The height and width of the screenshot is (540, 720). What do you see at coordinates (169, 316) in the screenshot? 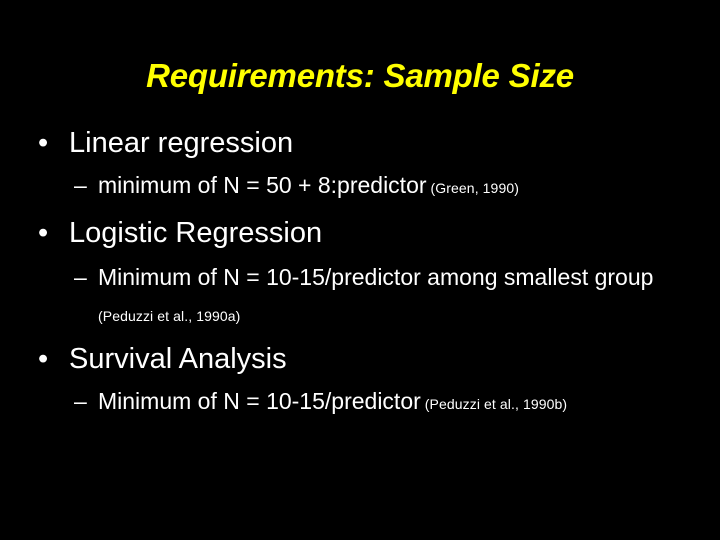
I see `citation: (Peduzzi et al., 1990a)` at bounding box center [169, 316].